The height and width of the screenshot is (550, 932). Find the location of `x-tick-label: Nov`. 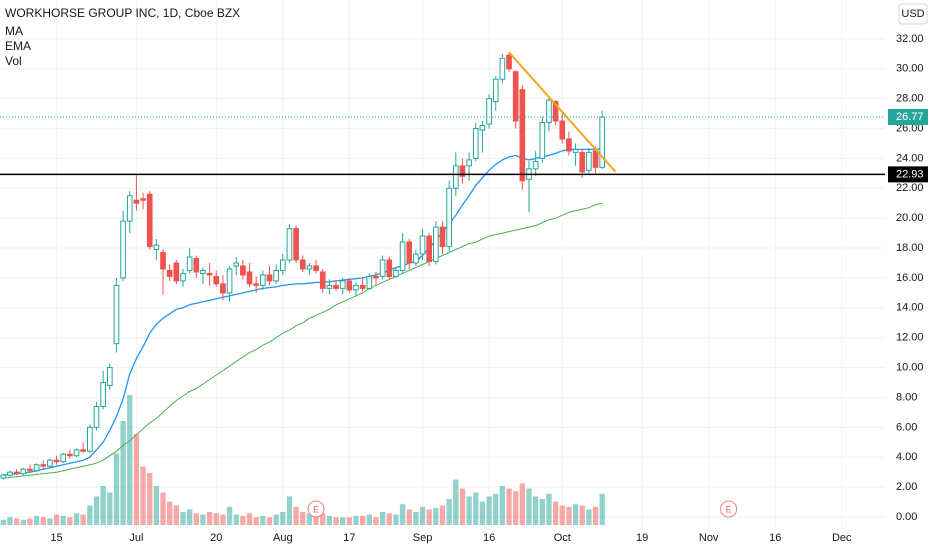

x-tick-label: Nov is located at coordinates (709, 538).